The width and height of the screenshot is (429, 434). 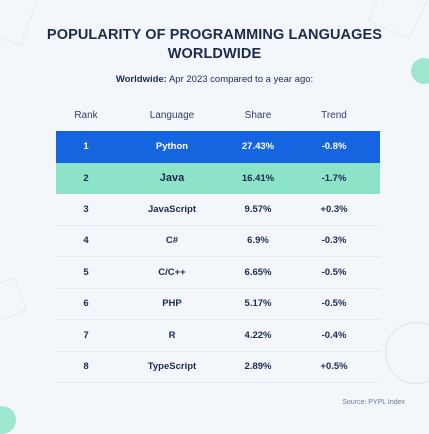 I want to click on decorative-ring, so click(x=407, y=353).